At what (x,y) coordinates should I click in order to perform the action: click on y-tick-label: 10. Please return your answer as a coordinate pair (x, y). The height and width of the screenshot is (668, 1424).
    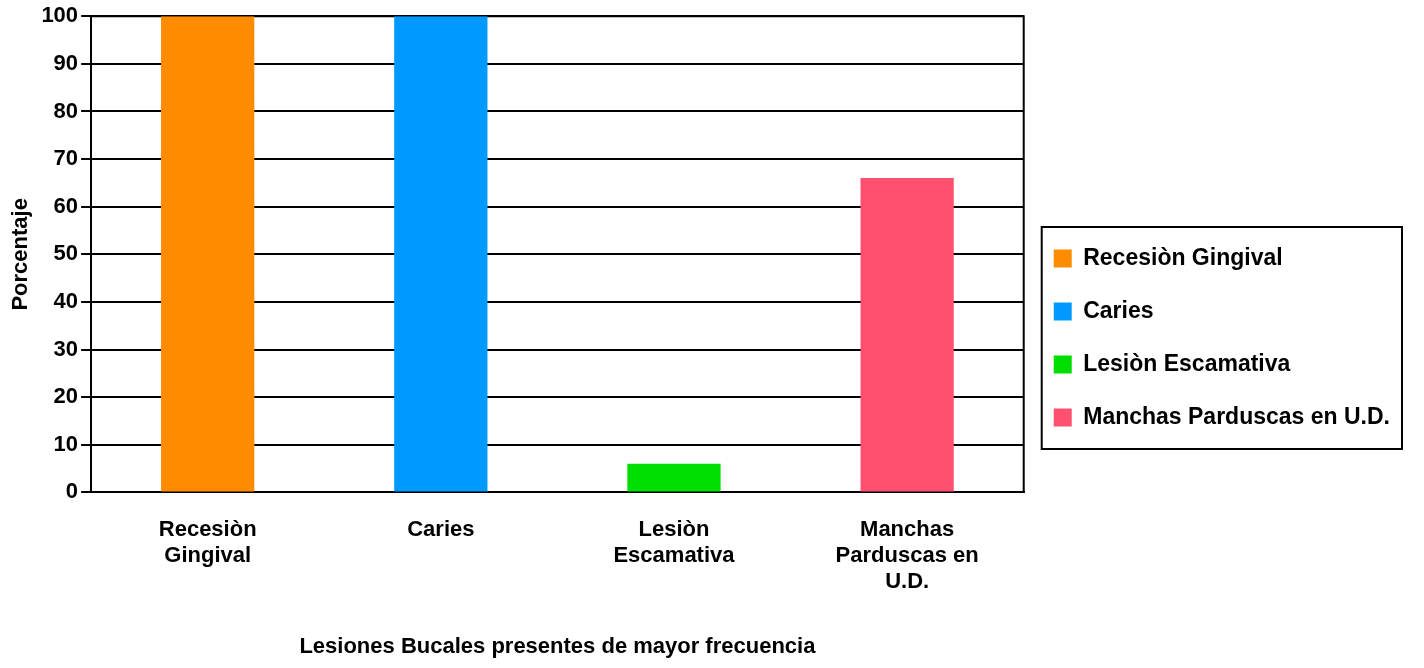
    Looking at the image, I should click on (66, 443).